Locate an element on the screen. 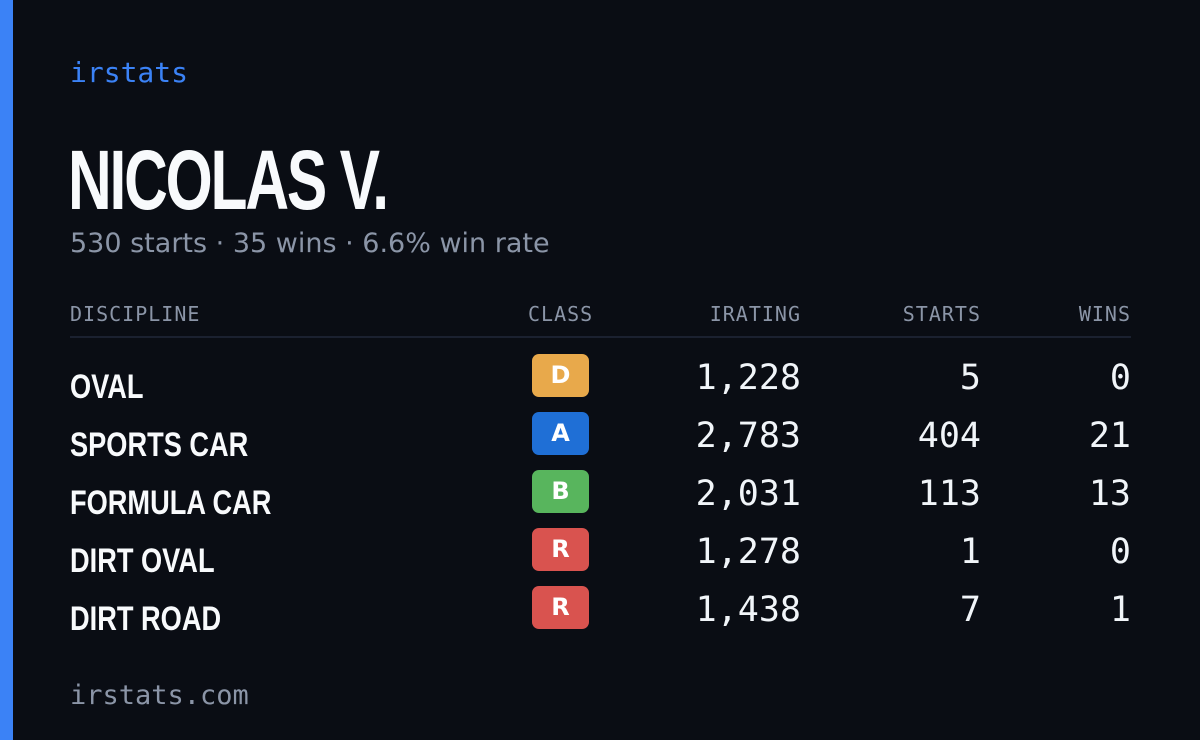  starts-value: 404 is located at coordinates (949, 436).